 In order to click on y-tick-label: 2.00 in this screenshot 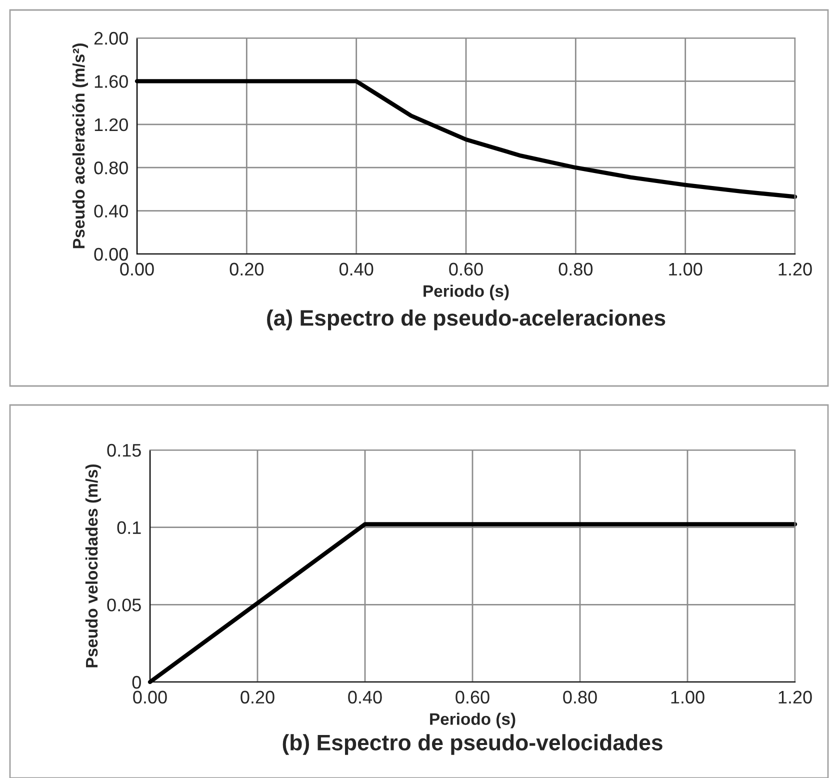, I will do `click(111, 38)`.